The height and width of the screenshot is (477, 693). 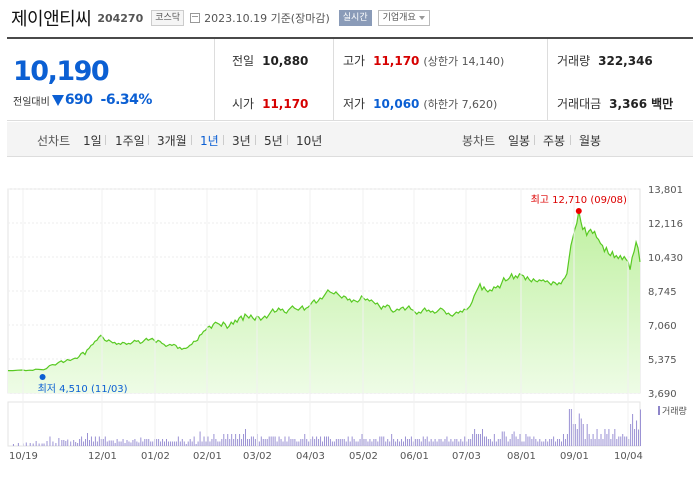 What do you see at coordinates (23, 456) in the screenshot?
I see `x-tick-label: 10/19` at bounding box center [23, 456].